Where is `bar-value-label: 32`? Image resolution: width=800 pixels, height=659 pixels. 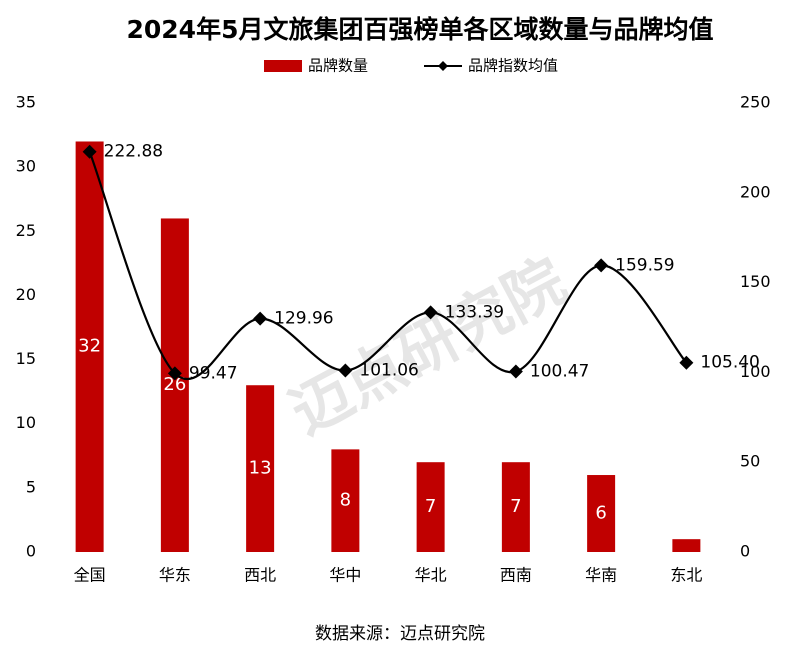
bar-value-label: 32 is located at coordinates (89, 346).